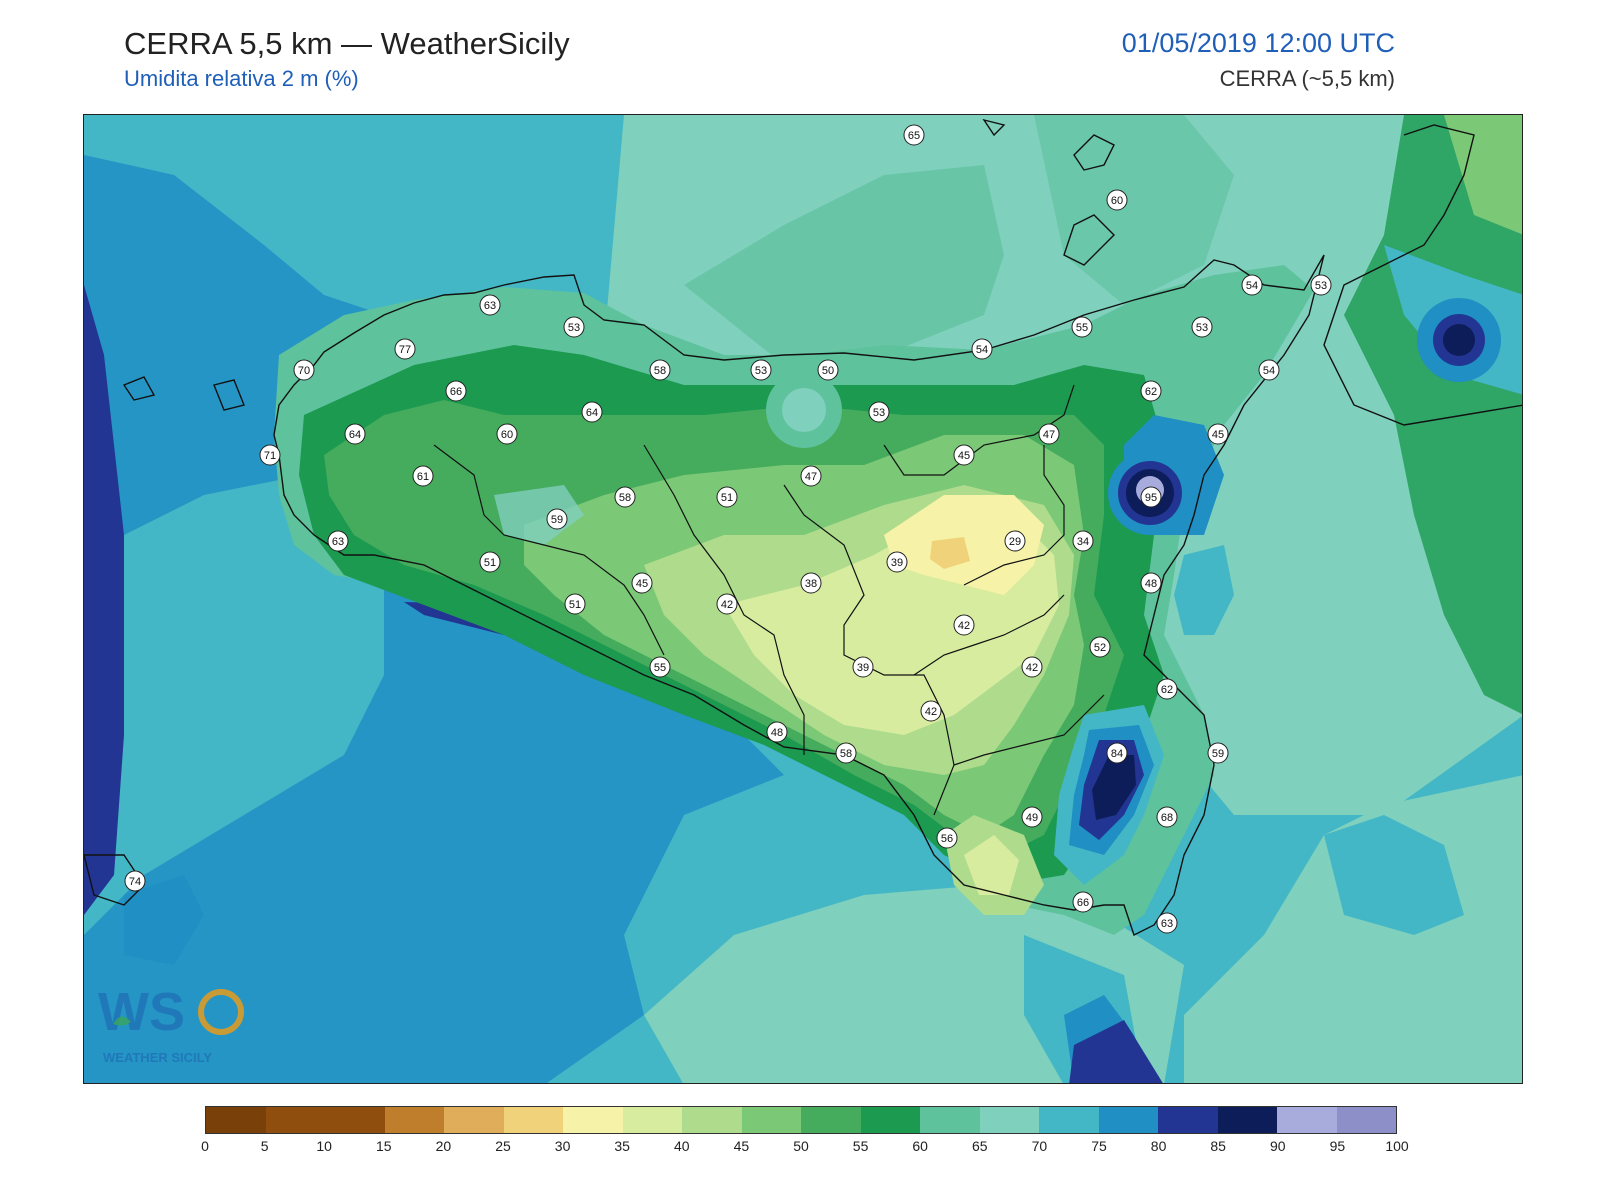  I want to click on station-marker: 77, so click(405, 349).